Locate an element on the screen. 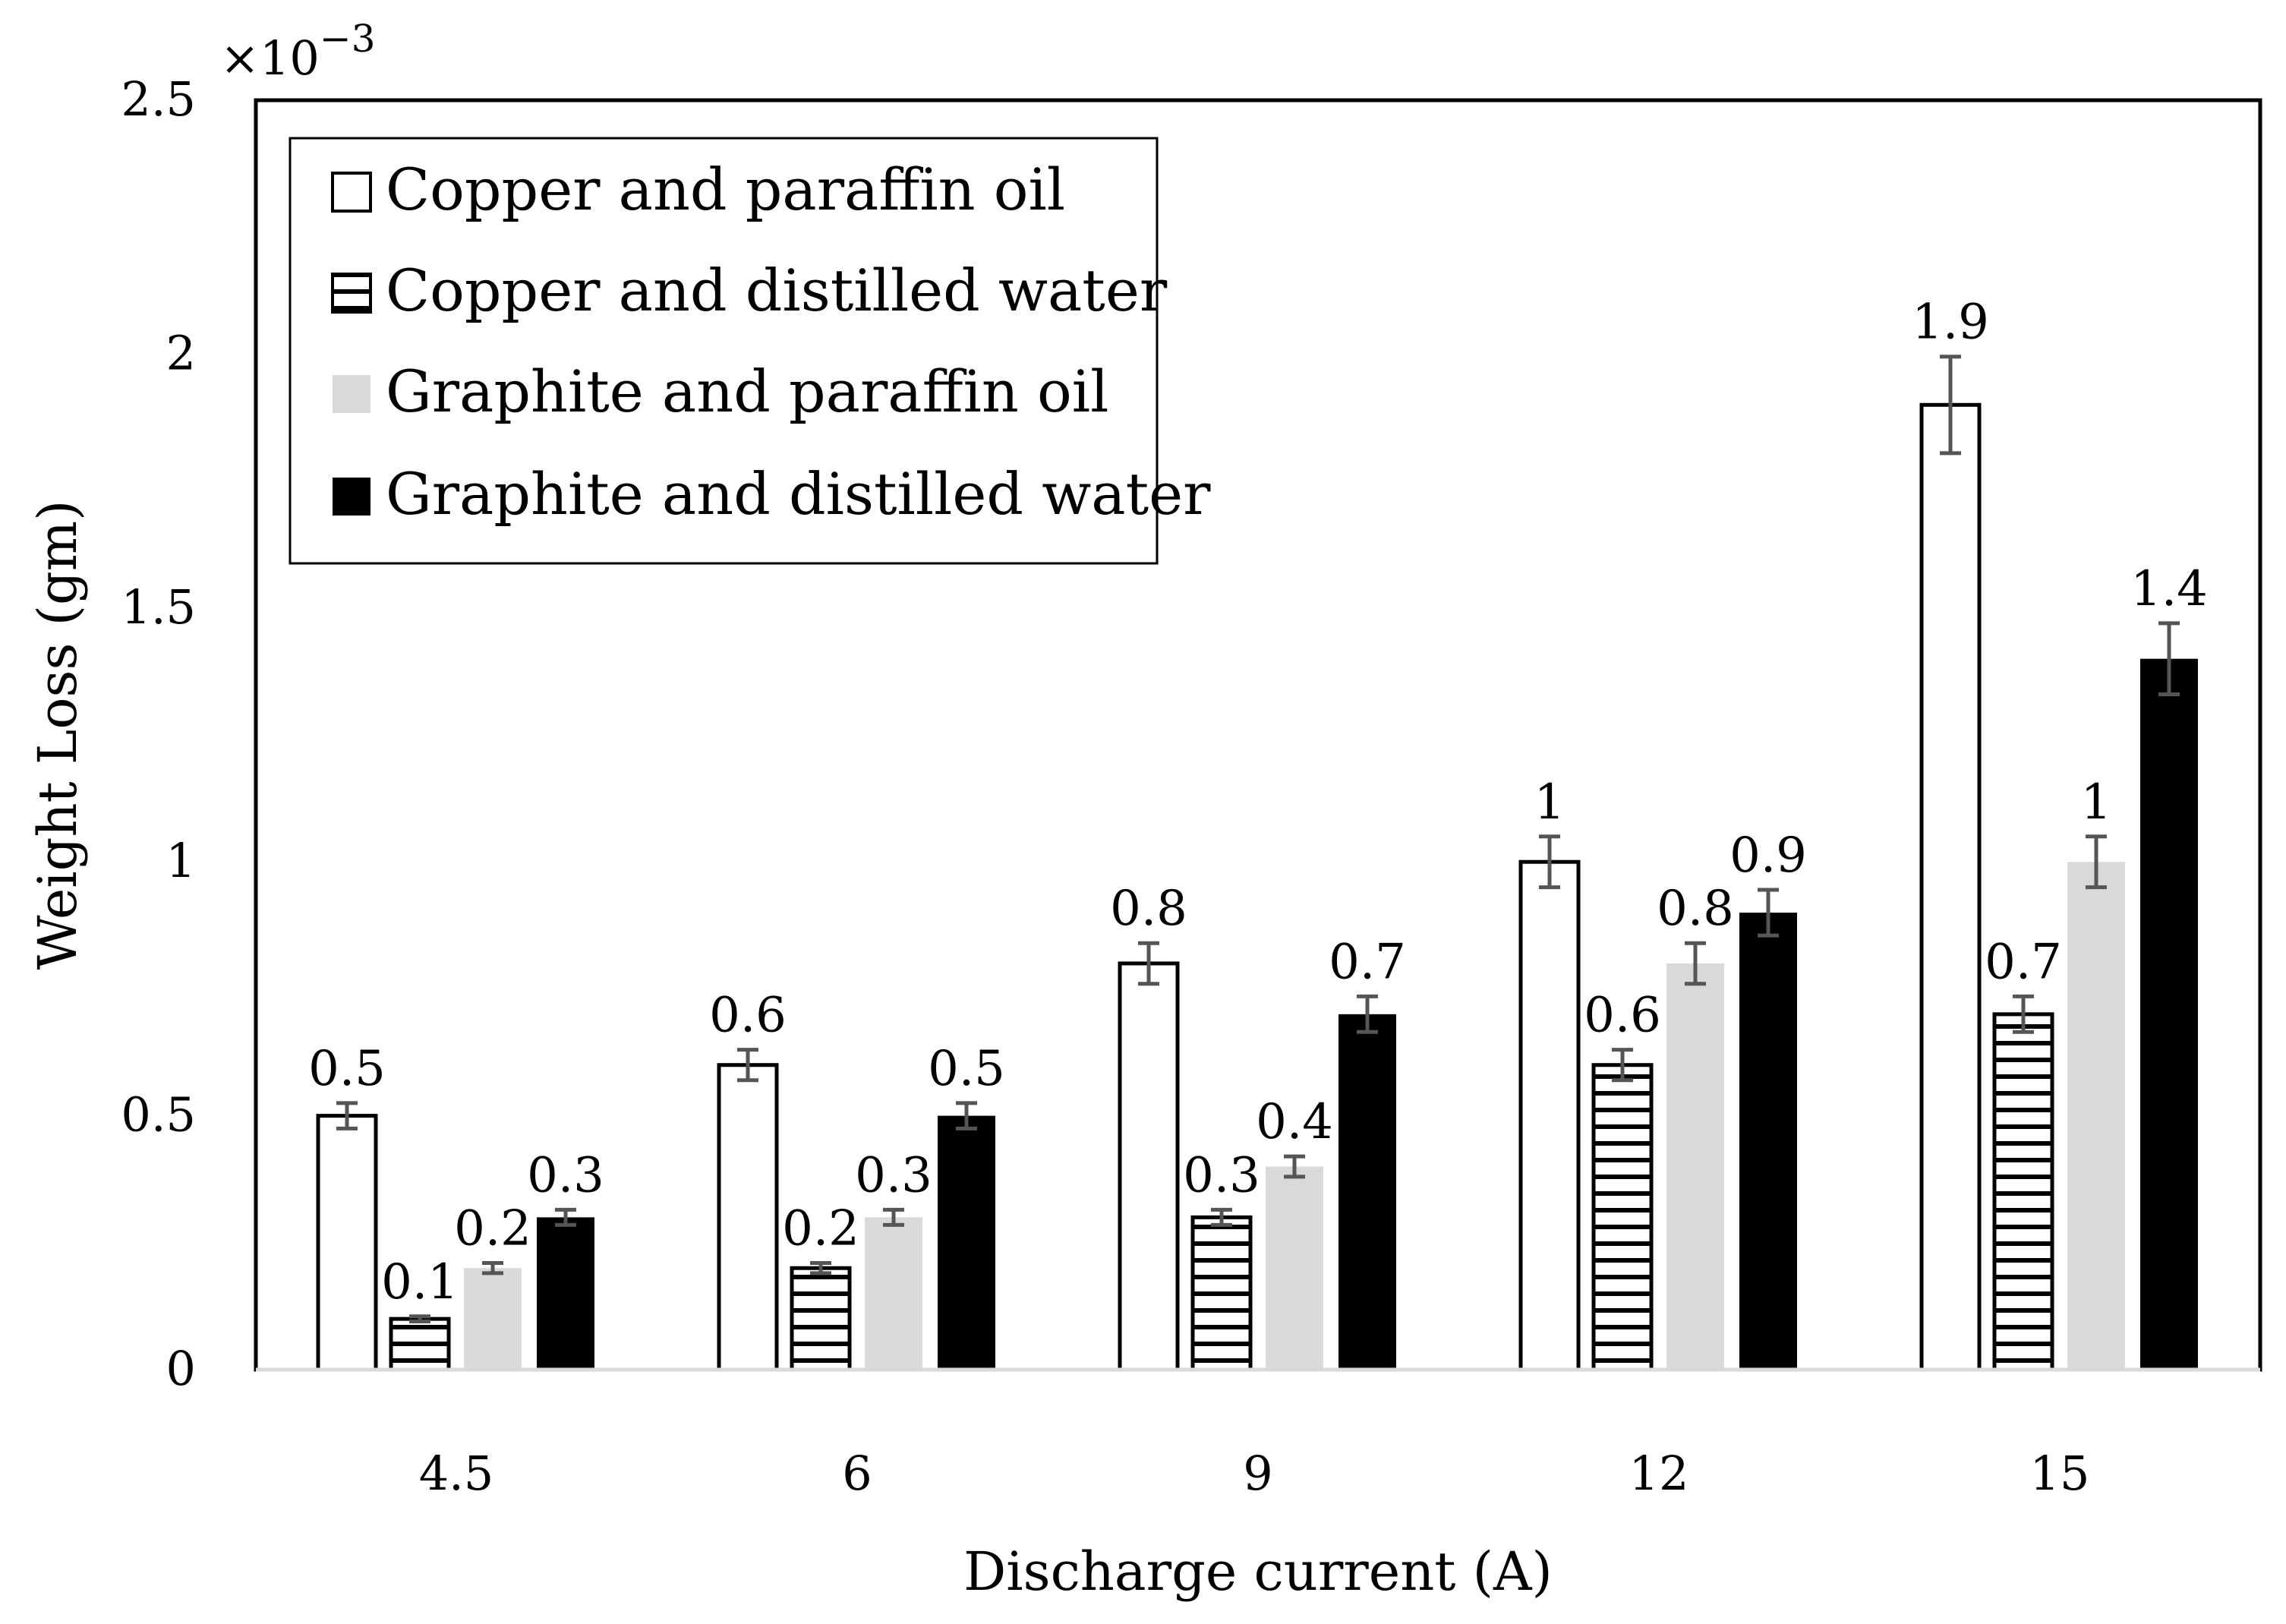  legend-swatch-copper-paraffin is located at coordinates (351, 193).